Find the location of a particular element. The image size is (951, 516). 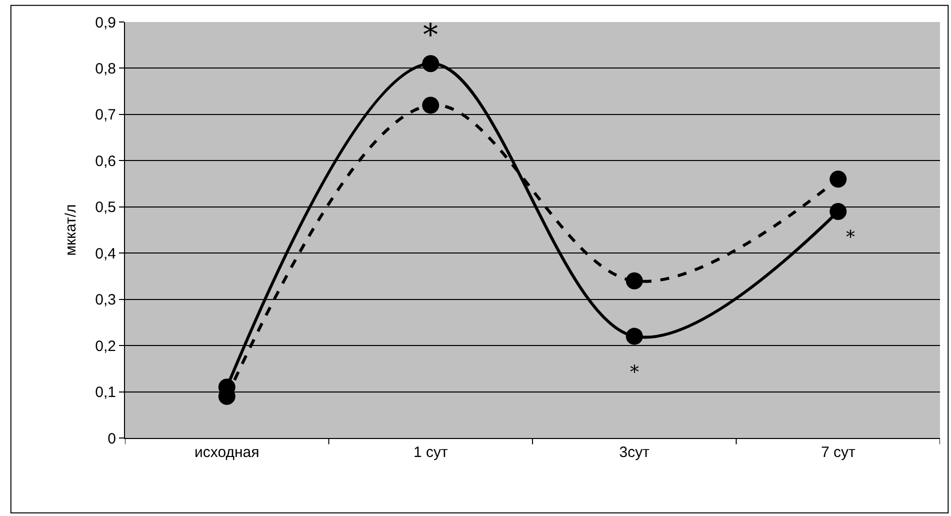

y-tick-label: 0,2 is located at coordinates (105, 346).